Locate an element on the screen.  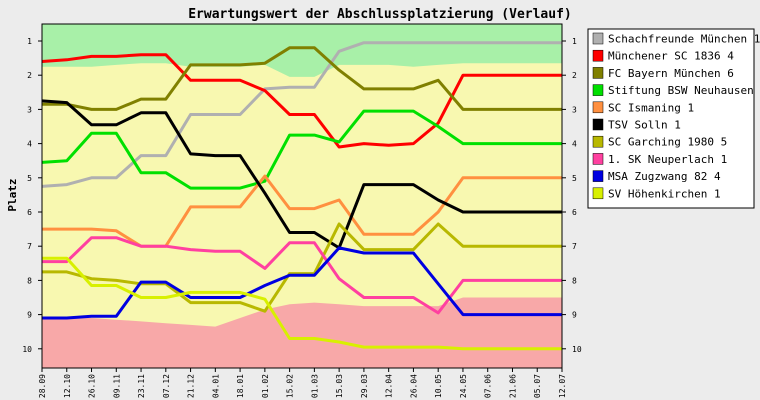
x-tick-label: 28.09 is located at coordinates (42, 386).